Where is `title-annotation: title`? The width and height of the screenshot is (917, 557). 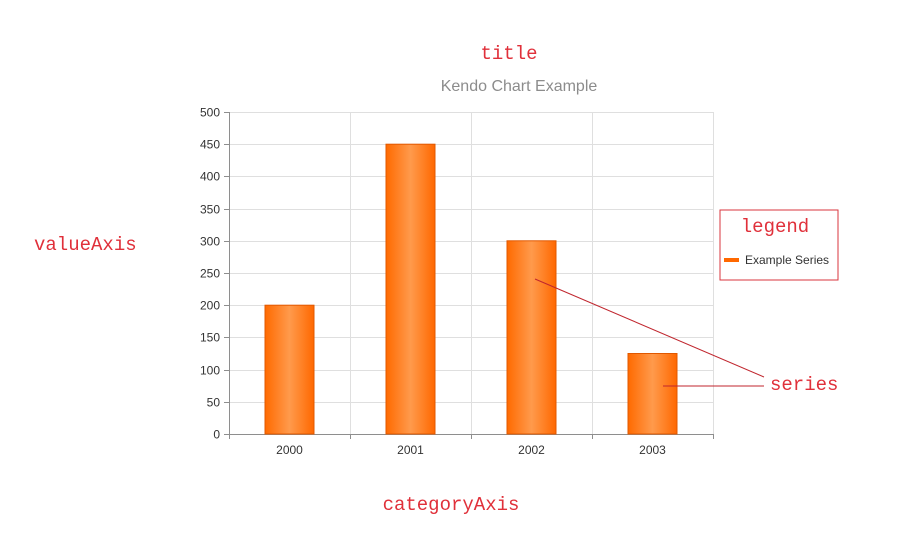 title-annotation: title is located at coordinates (508, 54).